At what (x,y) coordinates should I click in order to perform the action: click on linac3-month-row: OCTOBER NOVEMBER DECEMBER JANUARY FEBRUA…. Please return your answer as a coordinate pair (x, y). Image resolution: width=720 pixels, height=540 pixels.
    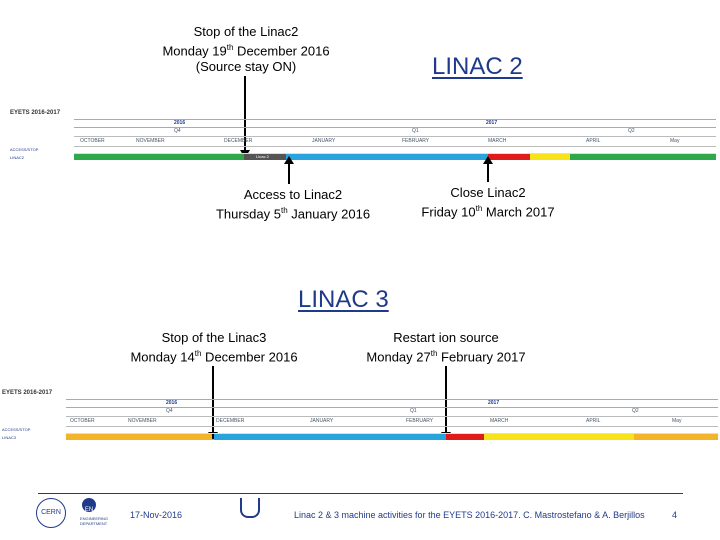
    Looking at the image, I should click on (392, 421).